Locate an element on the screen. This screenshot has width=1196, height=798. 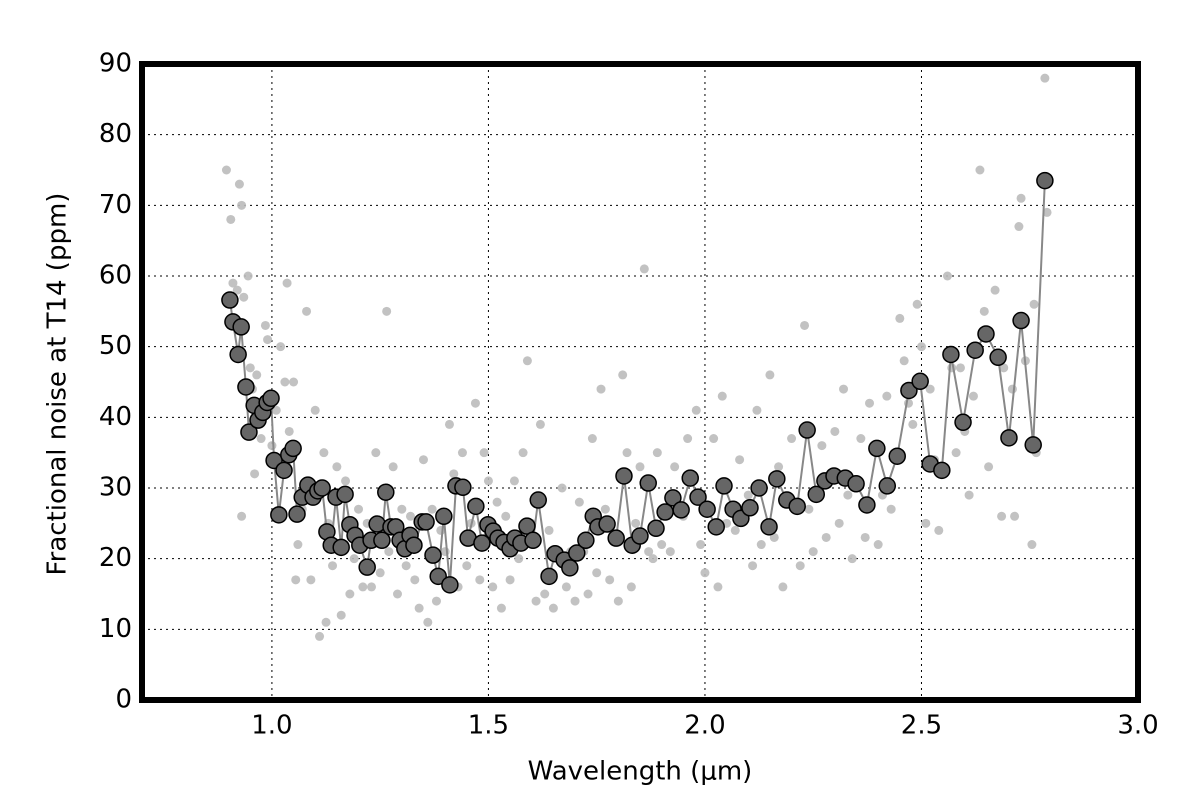
y-tick-label: 90 is located at coordinates (115, 64).